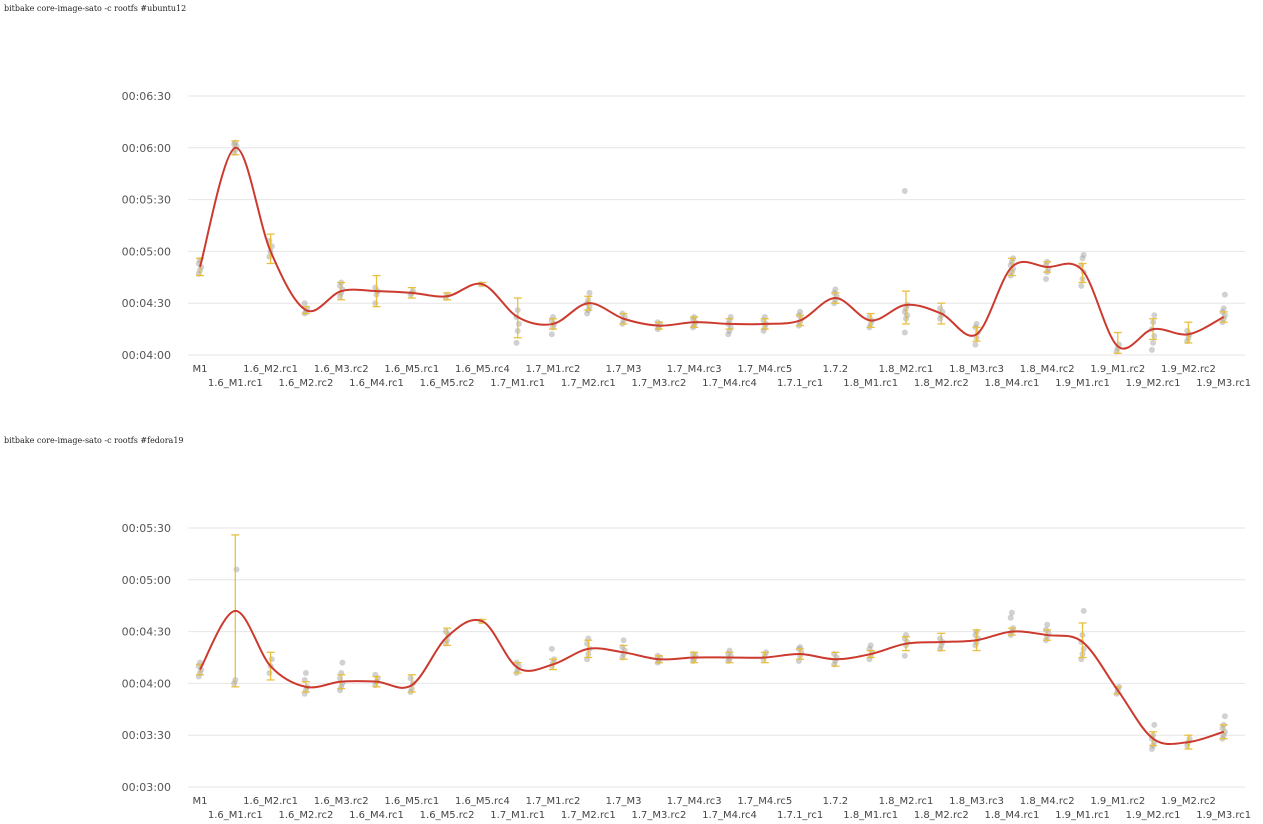  What do you see at coordinates (341, 369) in the screenshot?
I see `x-tick-label: 1.6_M3.rc2` at bounding box center [341, 369].